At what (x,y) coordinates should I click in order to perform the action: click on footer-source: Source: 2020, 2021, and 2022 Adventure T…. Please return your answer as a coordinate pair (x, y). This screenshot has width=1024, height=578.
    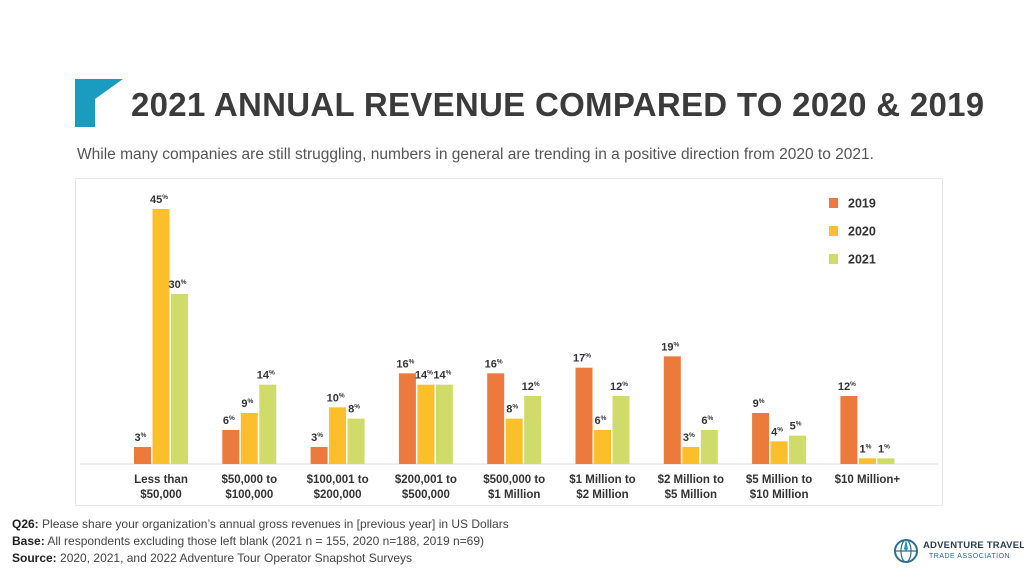
    Looking at the image, I should click on (212, 558).